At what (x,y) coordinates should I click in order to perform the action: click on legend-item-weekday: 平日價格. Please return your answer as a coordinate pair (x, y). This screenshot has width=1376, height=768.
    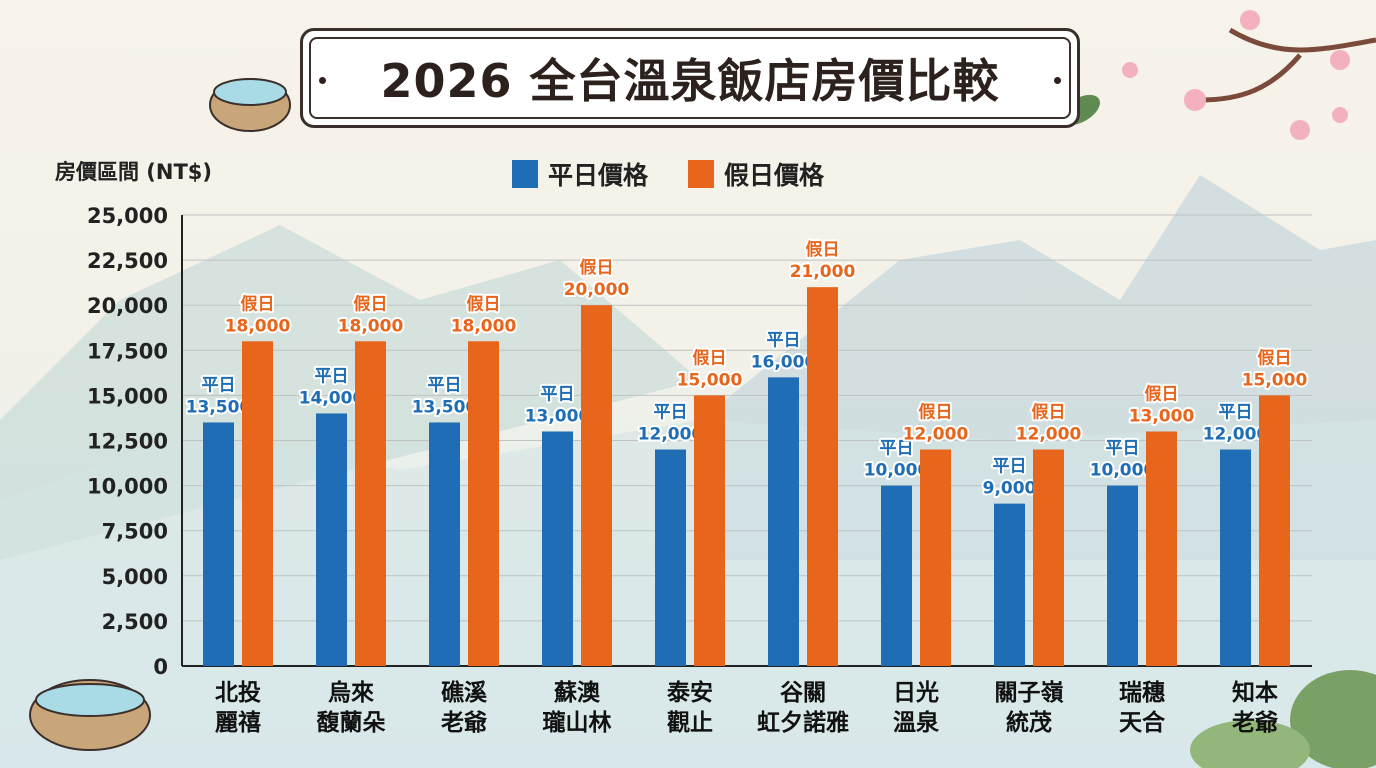
    Looking at the image, I should click on (580, 174).